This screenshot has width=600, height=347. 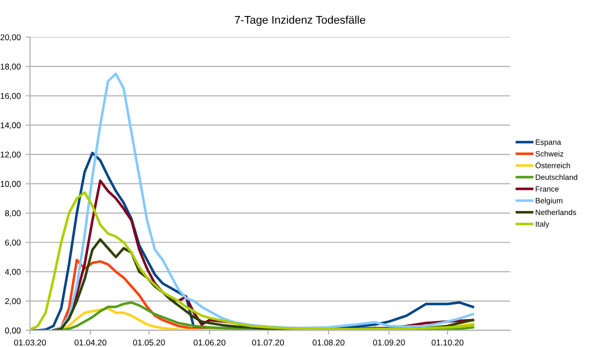 What do you see at coordinates (10, 155) in the screenshot?
I see `y-tick-label: 12,00` at bounding box center [10, 155].